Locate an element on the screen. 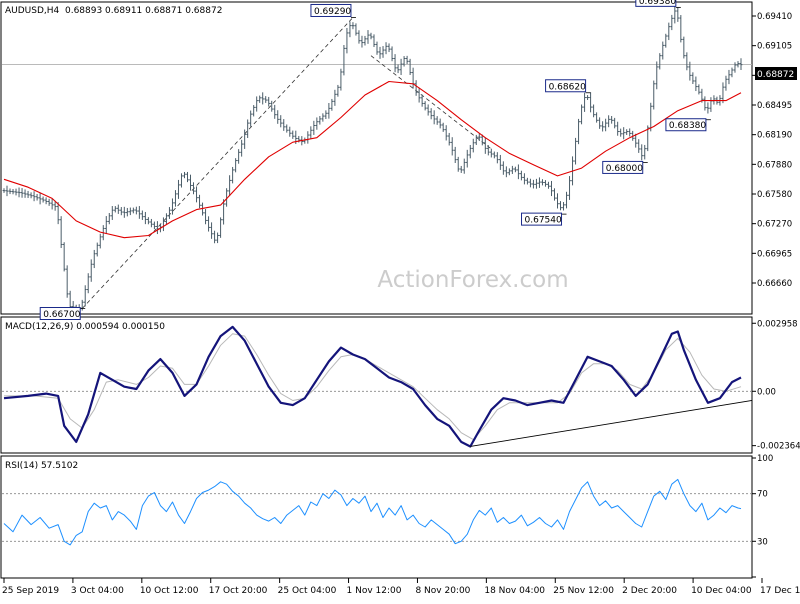  watermark: ActionForex.com is located at coordinates (472, 280).